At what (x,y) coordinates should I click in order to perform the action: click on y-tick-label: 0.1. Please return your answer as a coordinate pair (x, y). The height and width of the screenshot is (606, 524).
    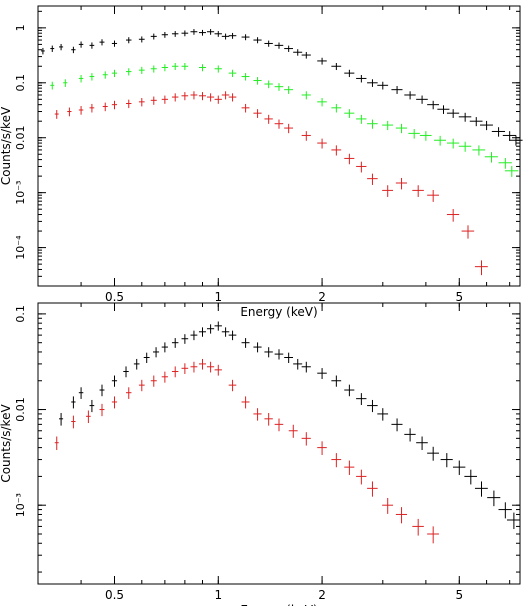
    Looking at the image, I should click on (20, 83).